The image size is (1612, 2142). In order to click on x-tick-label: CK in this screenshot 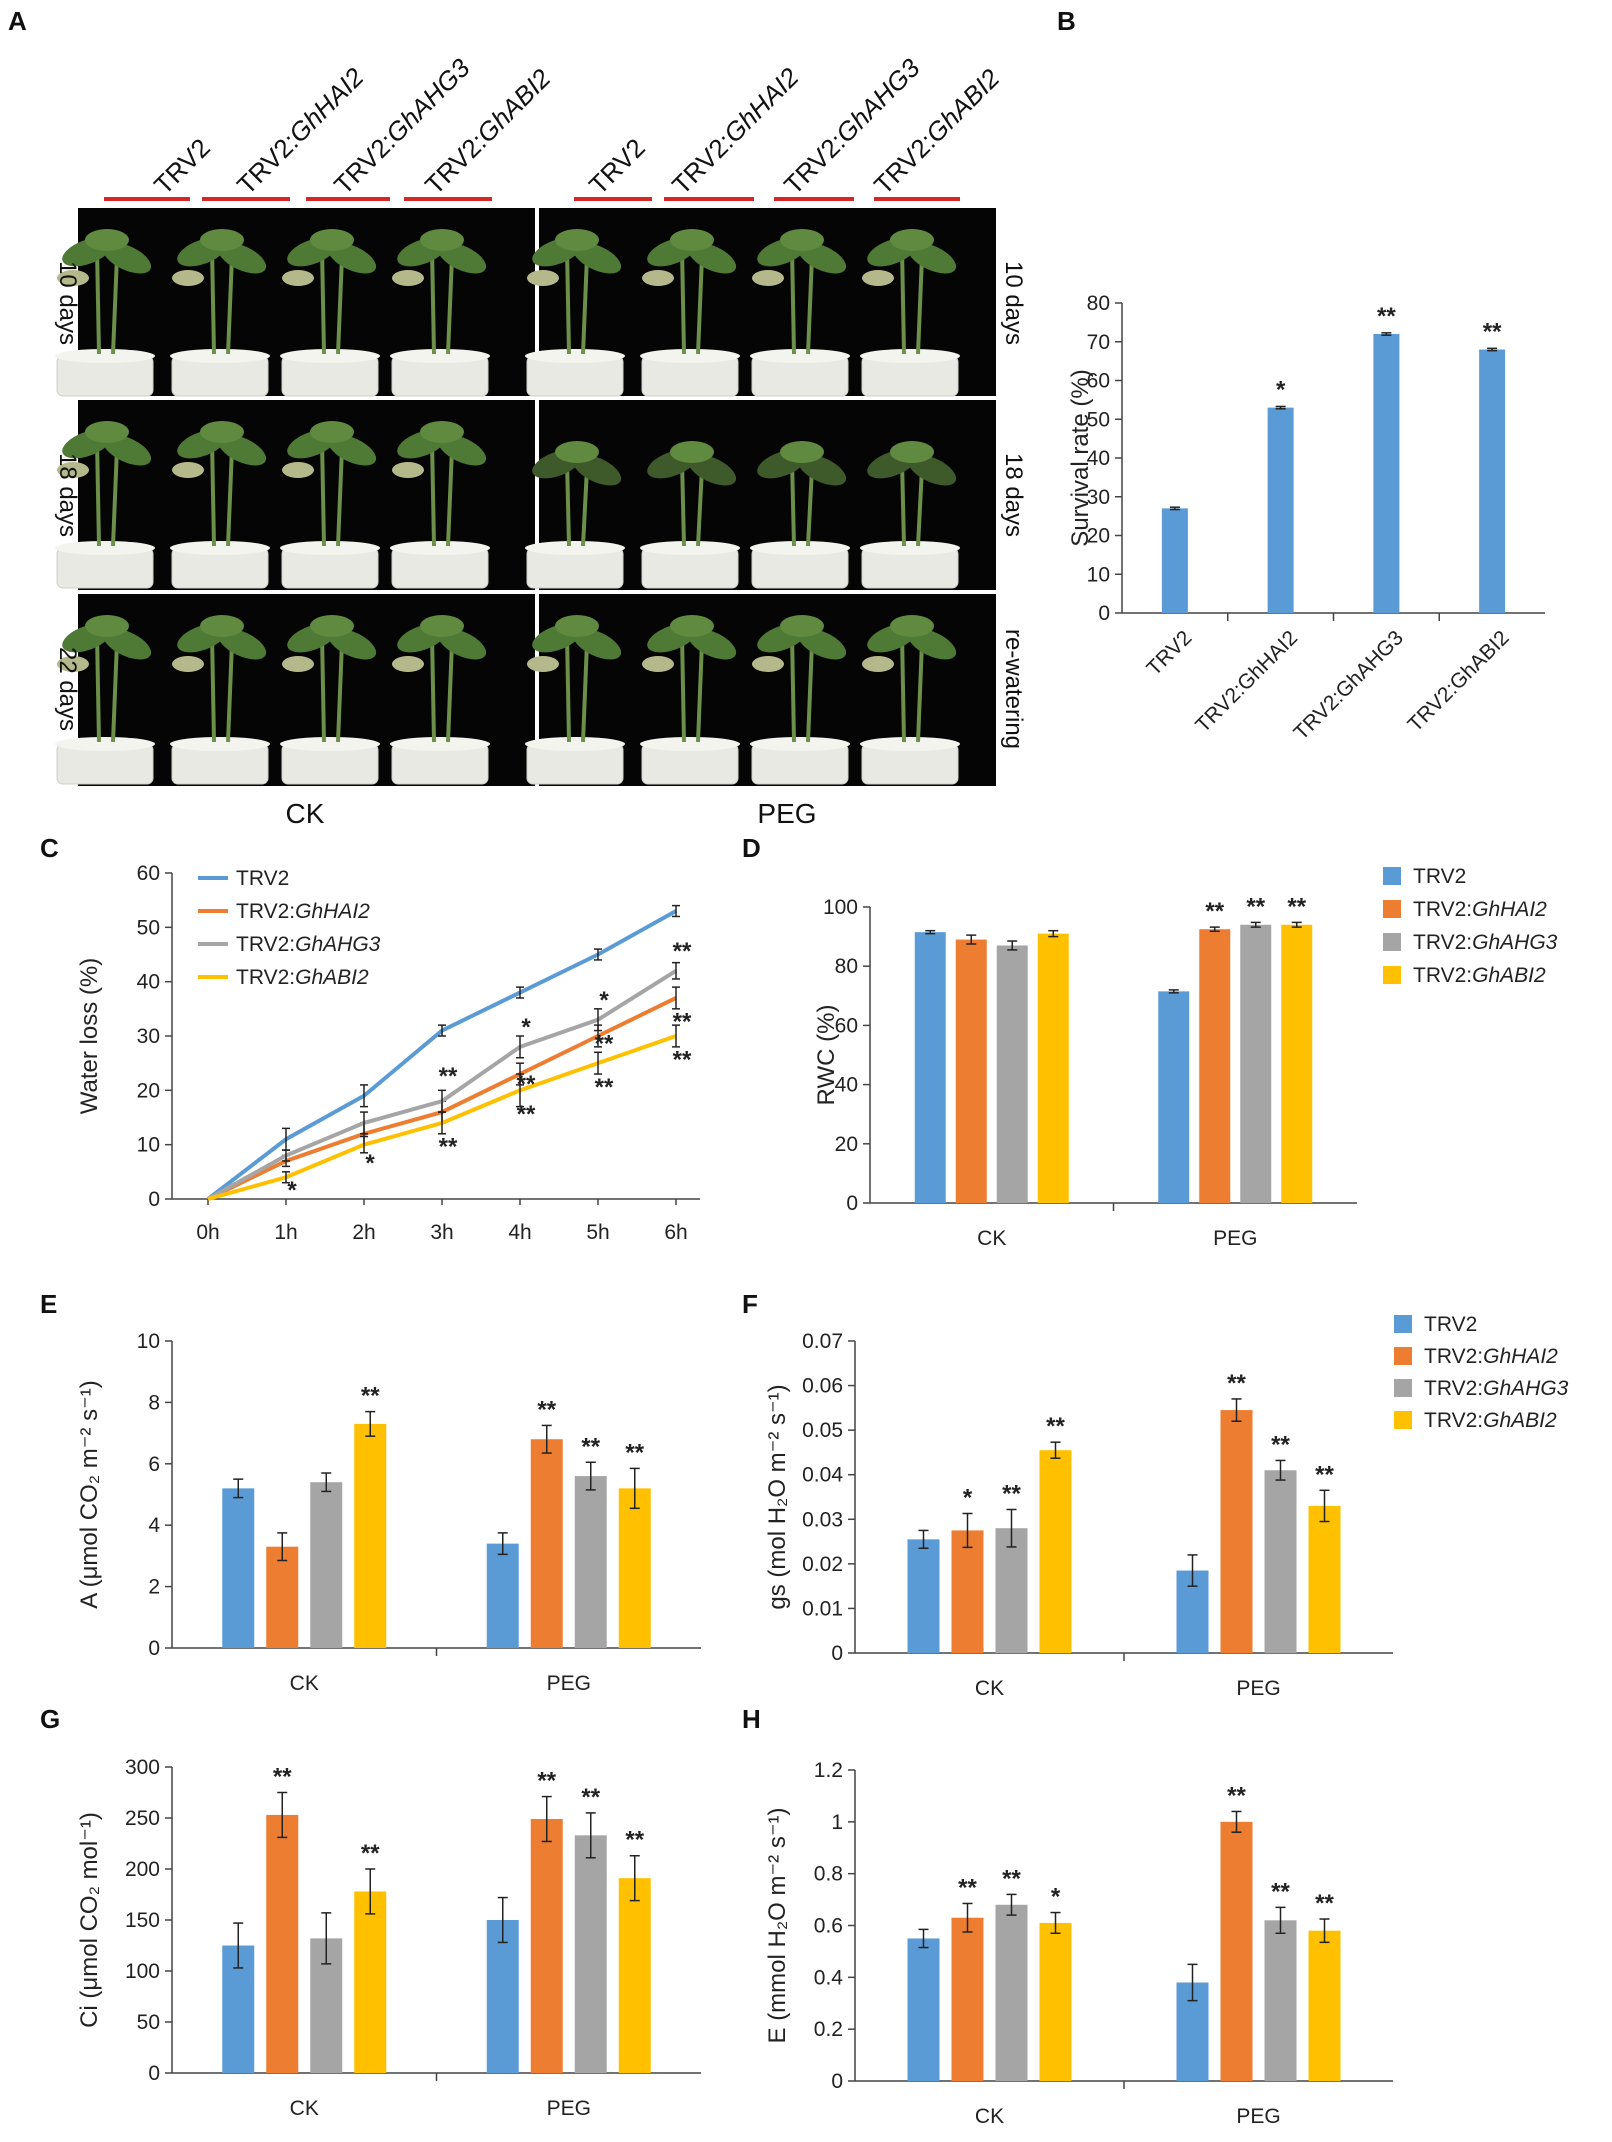, I will do `click(991, 1238)`.